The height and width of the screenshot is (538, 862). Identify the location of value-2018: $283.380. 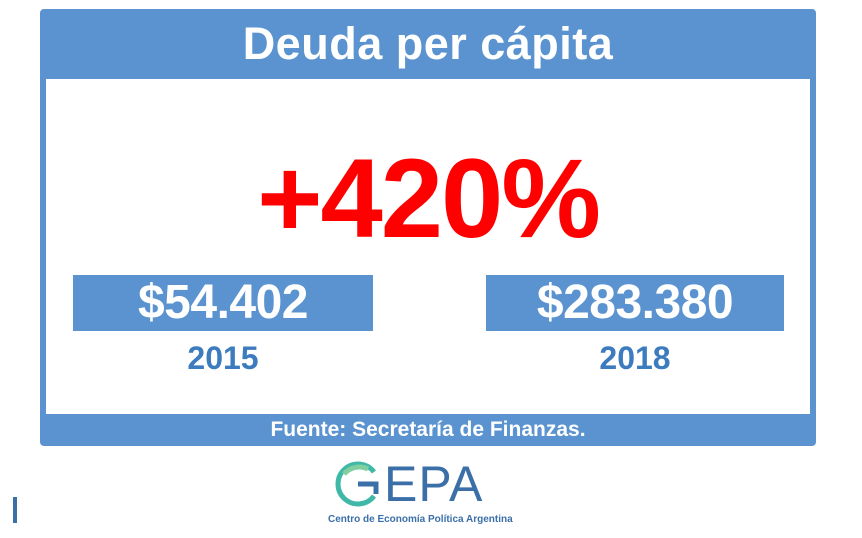
(635, 302).